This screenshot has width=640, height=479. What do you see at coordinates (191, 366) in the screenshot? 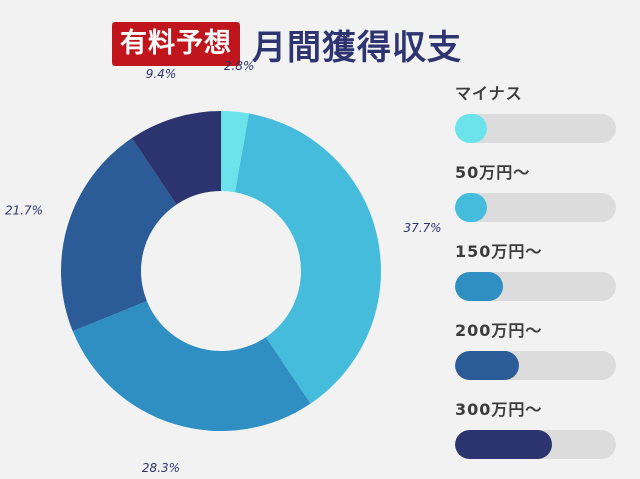
I see `donut-slice-150man` at bounding box center [191, 366].